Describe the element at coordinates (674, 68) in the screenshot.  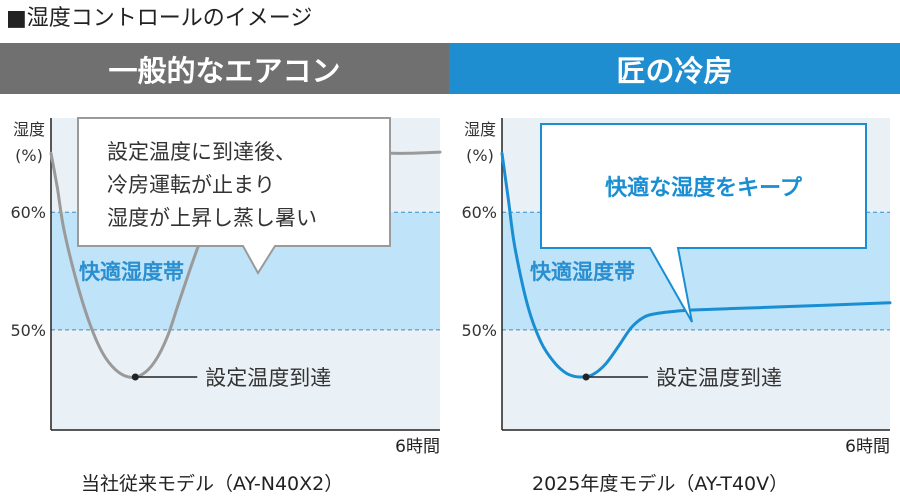
I see `header-takumi: 匠の冷房` at that location.